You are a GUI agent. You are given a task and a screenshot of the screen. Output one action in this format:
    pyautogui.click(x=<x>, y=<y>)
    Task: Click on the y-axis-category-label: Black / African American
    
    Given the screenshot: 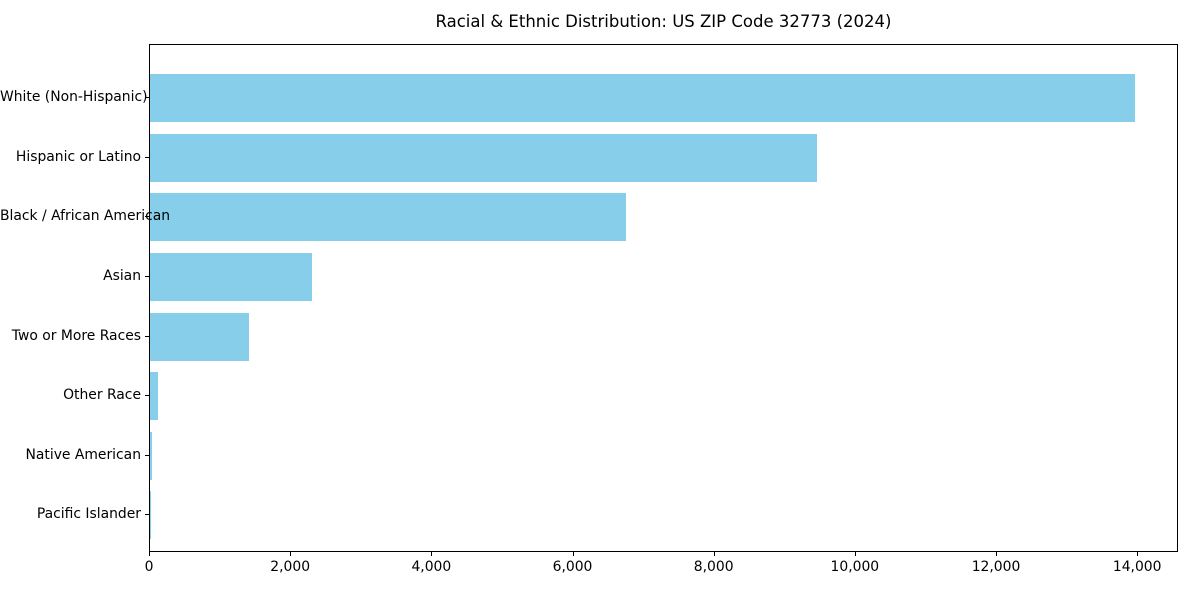 What is the action you would take?
    pyautogui.click(x=85, y=216)
    